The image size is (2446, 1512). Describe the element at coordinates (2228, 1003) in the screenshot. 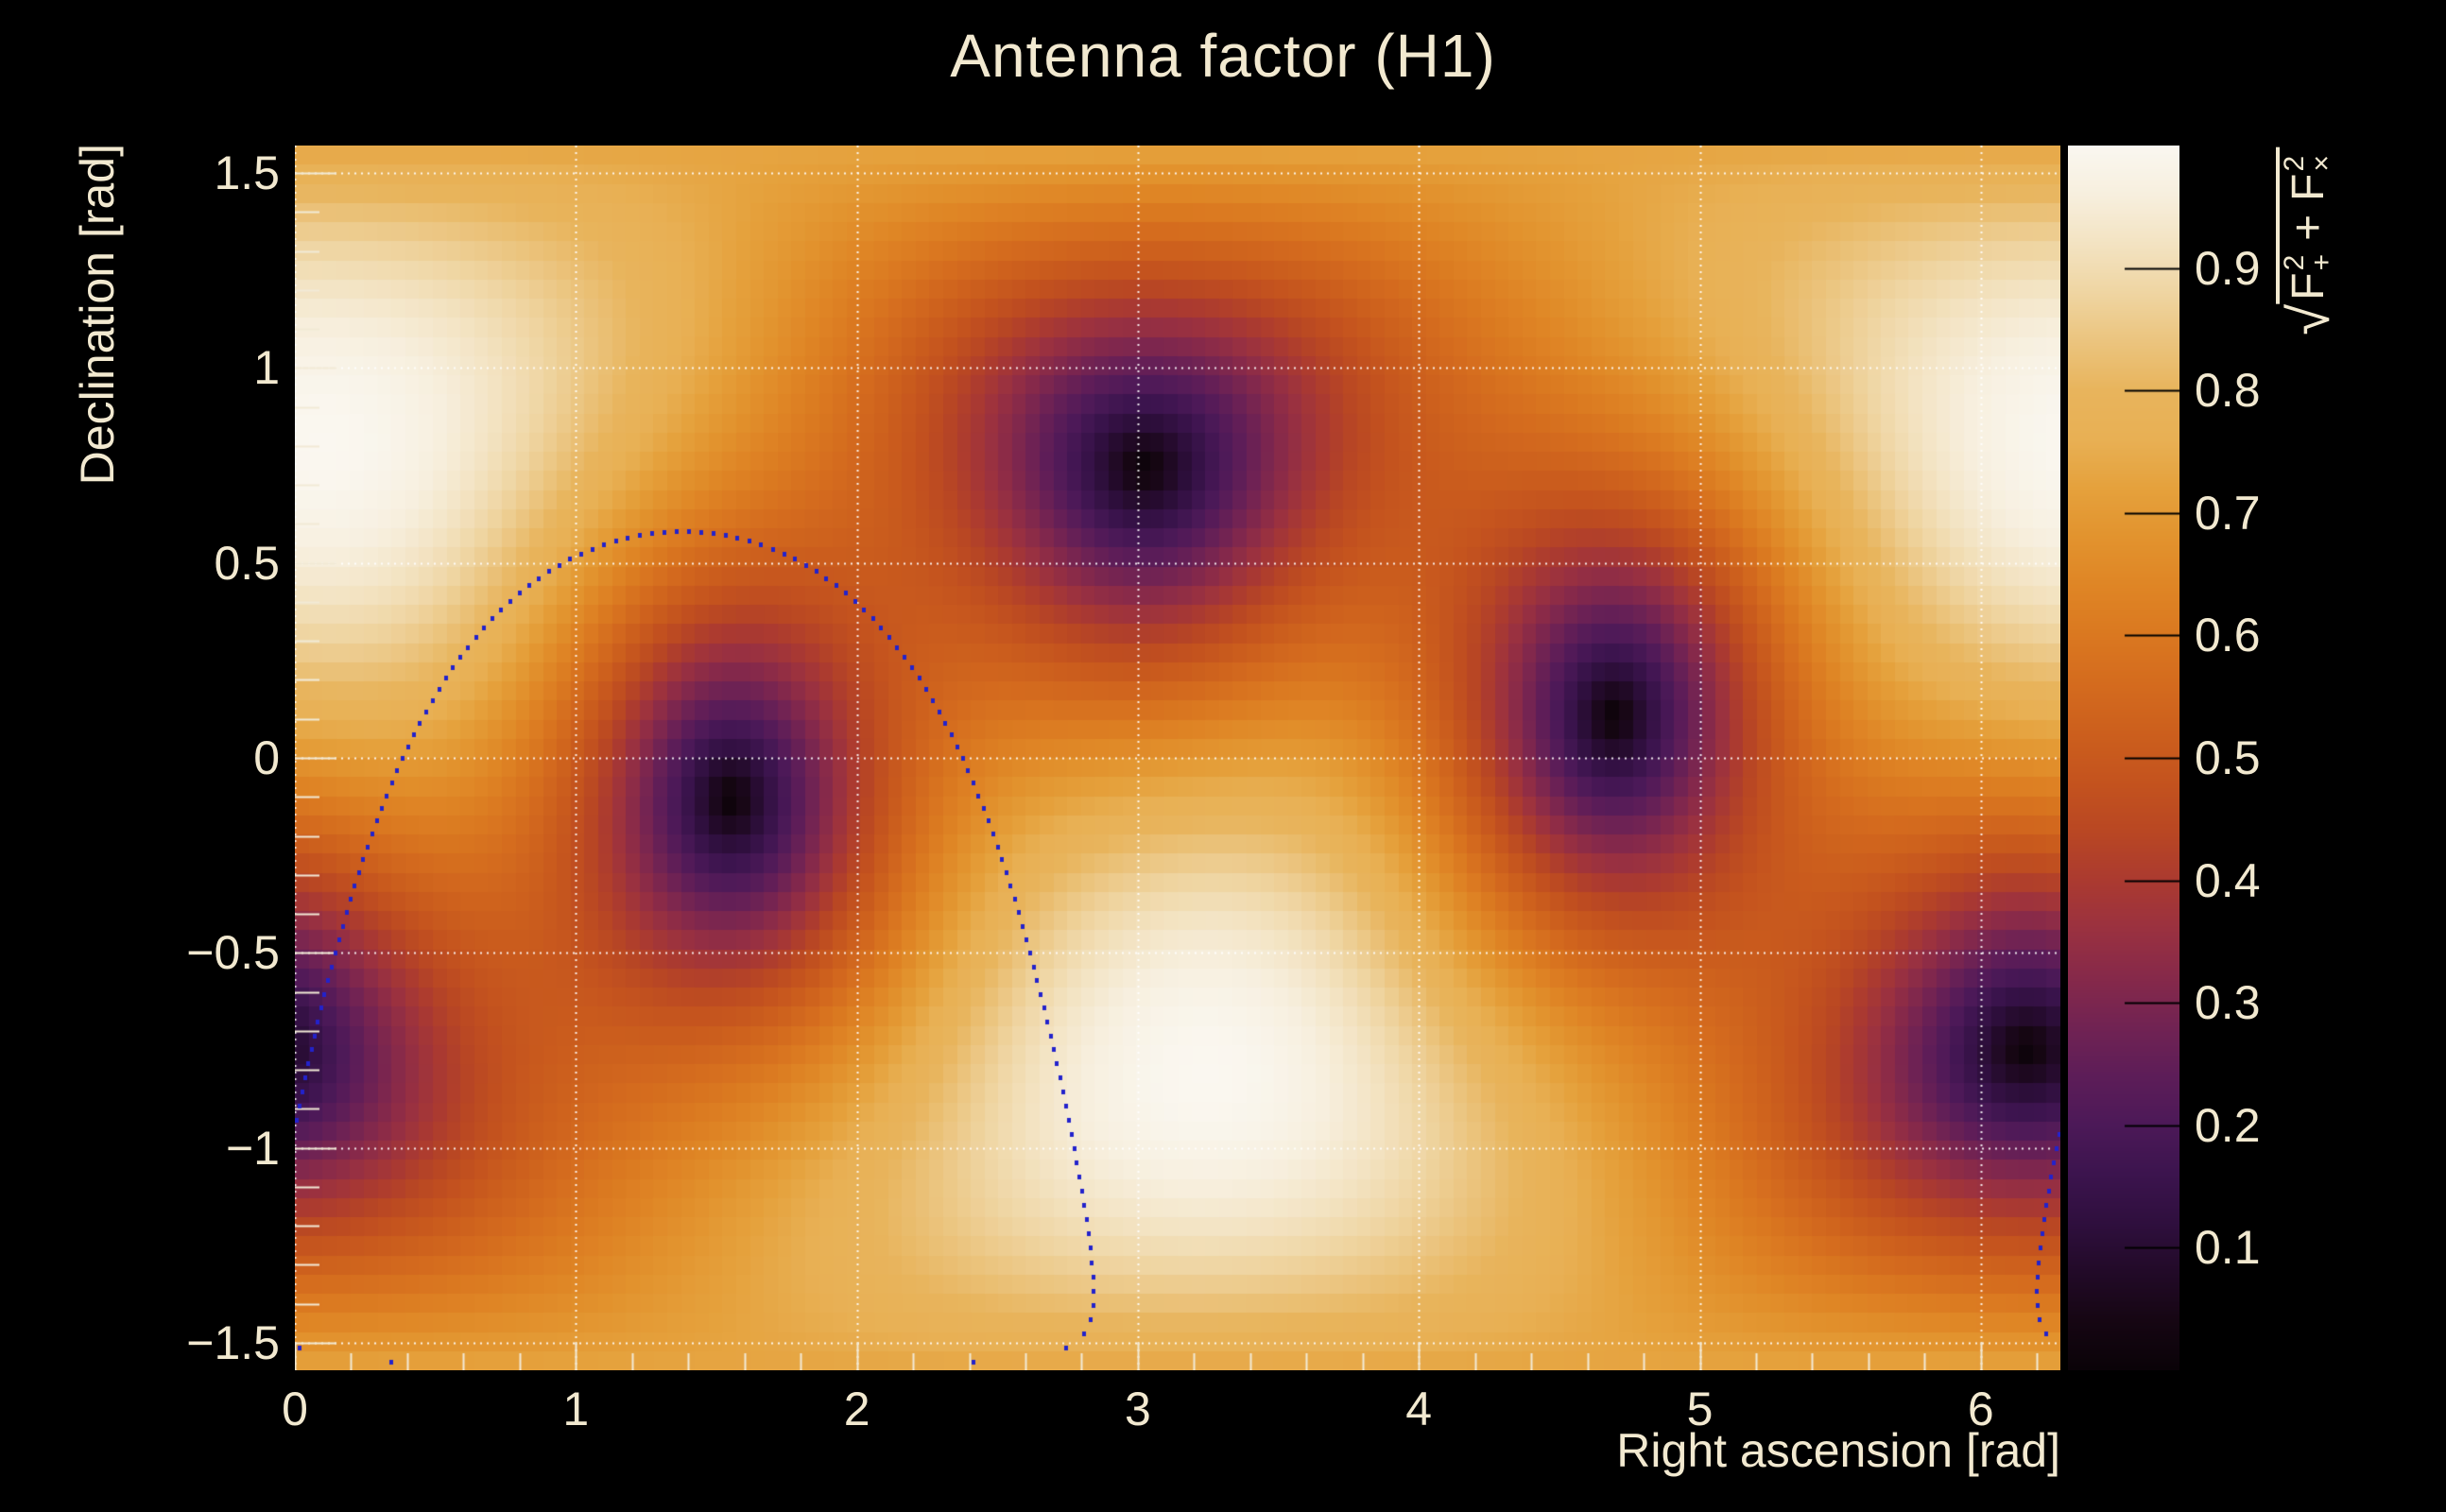

I see `z-tick-label-0.3: 0.3` at that location.